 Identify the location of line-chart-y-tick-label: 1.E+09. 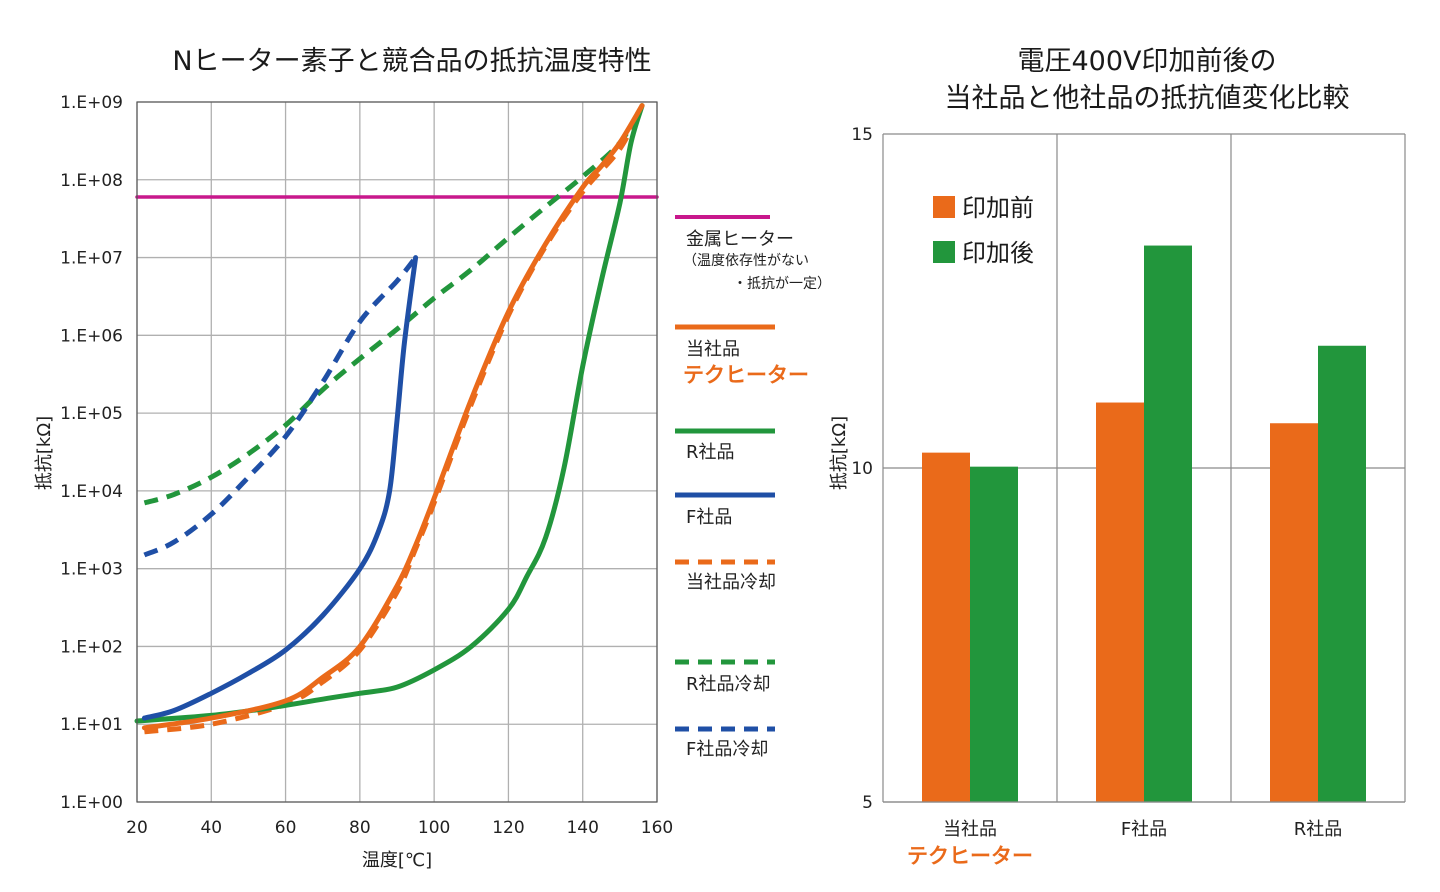
(91, 103).